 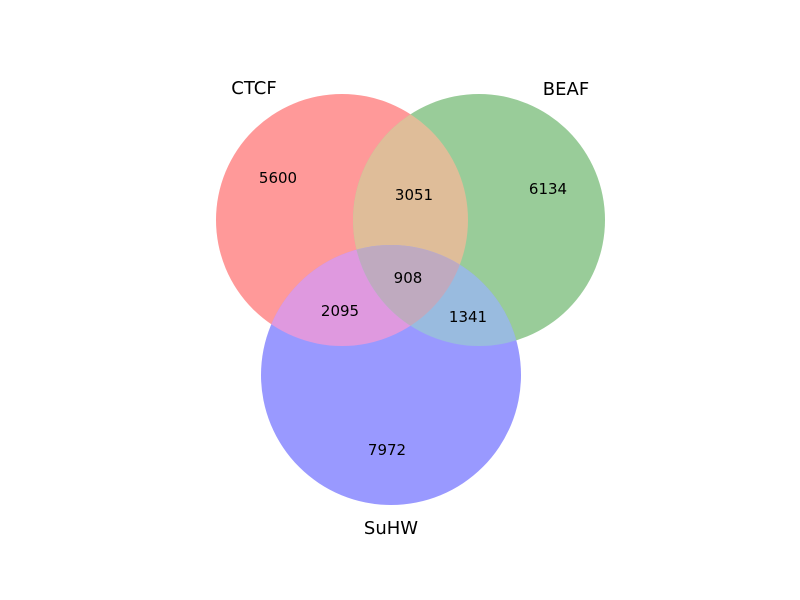 I want to click on count-beaf-only: 6134, so click(x=548, y=189).